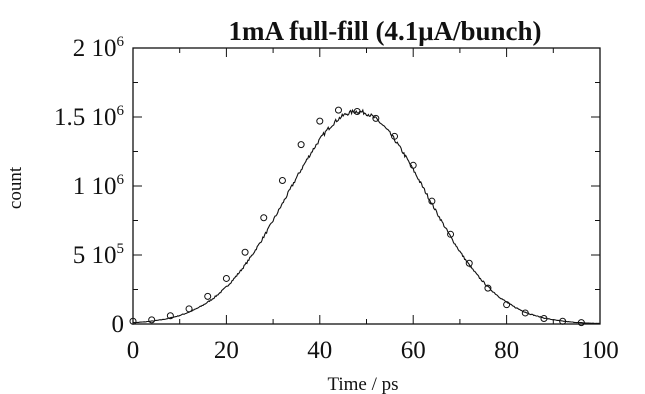 This screenshot has width=645, height=394. Describe the element at coordinates (506, 350) in the screenshot. I see `x-tick-label: 80` at that location.